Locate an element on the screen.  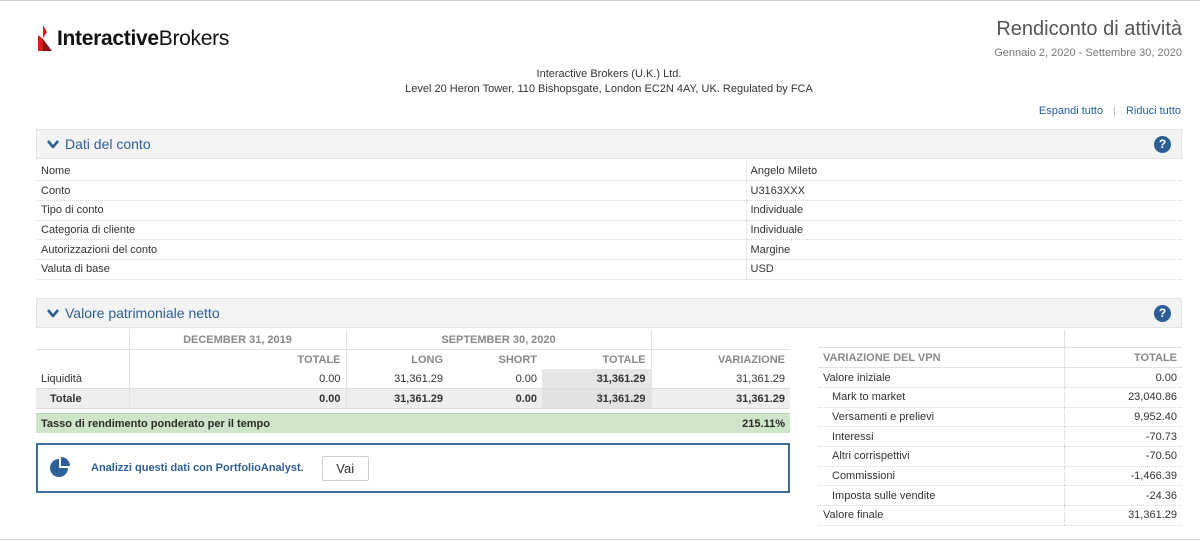
vai-button: Vai is located at coordinates (345, 468).